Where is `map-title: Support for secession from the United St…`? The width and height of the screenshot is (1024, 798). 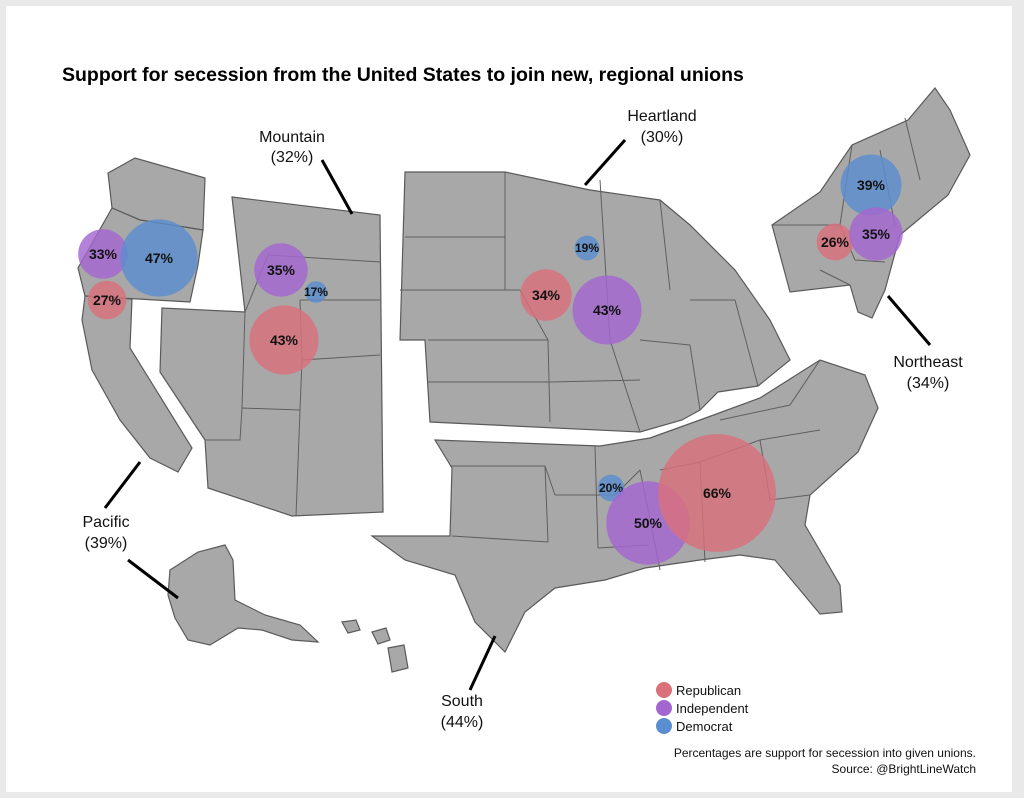 map-title: Support for secession from the United St… is located at coordinates (403, 75).